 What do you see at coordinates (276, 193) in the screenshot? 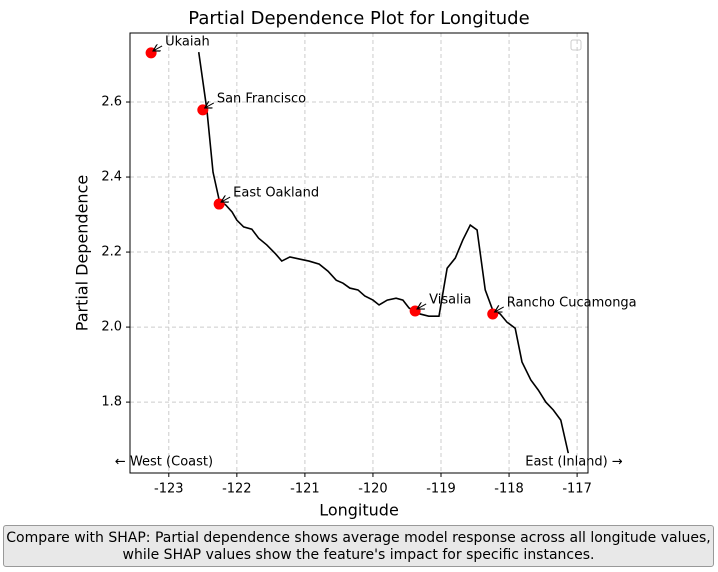
I see `point-label: East Oakland` at bounding box center [276, 193].